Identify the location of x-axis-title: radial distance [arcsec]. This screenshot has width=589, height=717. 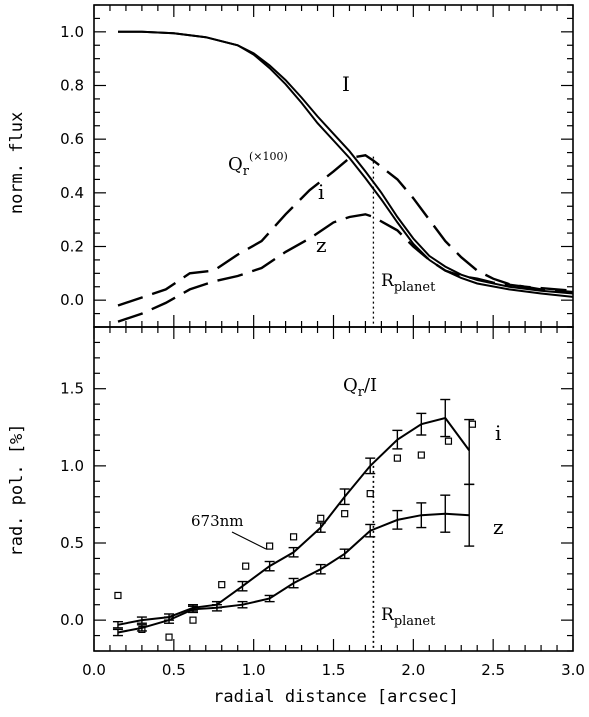
(336, 697).